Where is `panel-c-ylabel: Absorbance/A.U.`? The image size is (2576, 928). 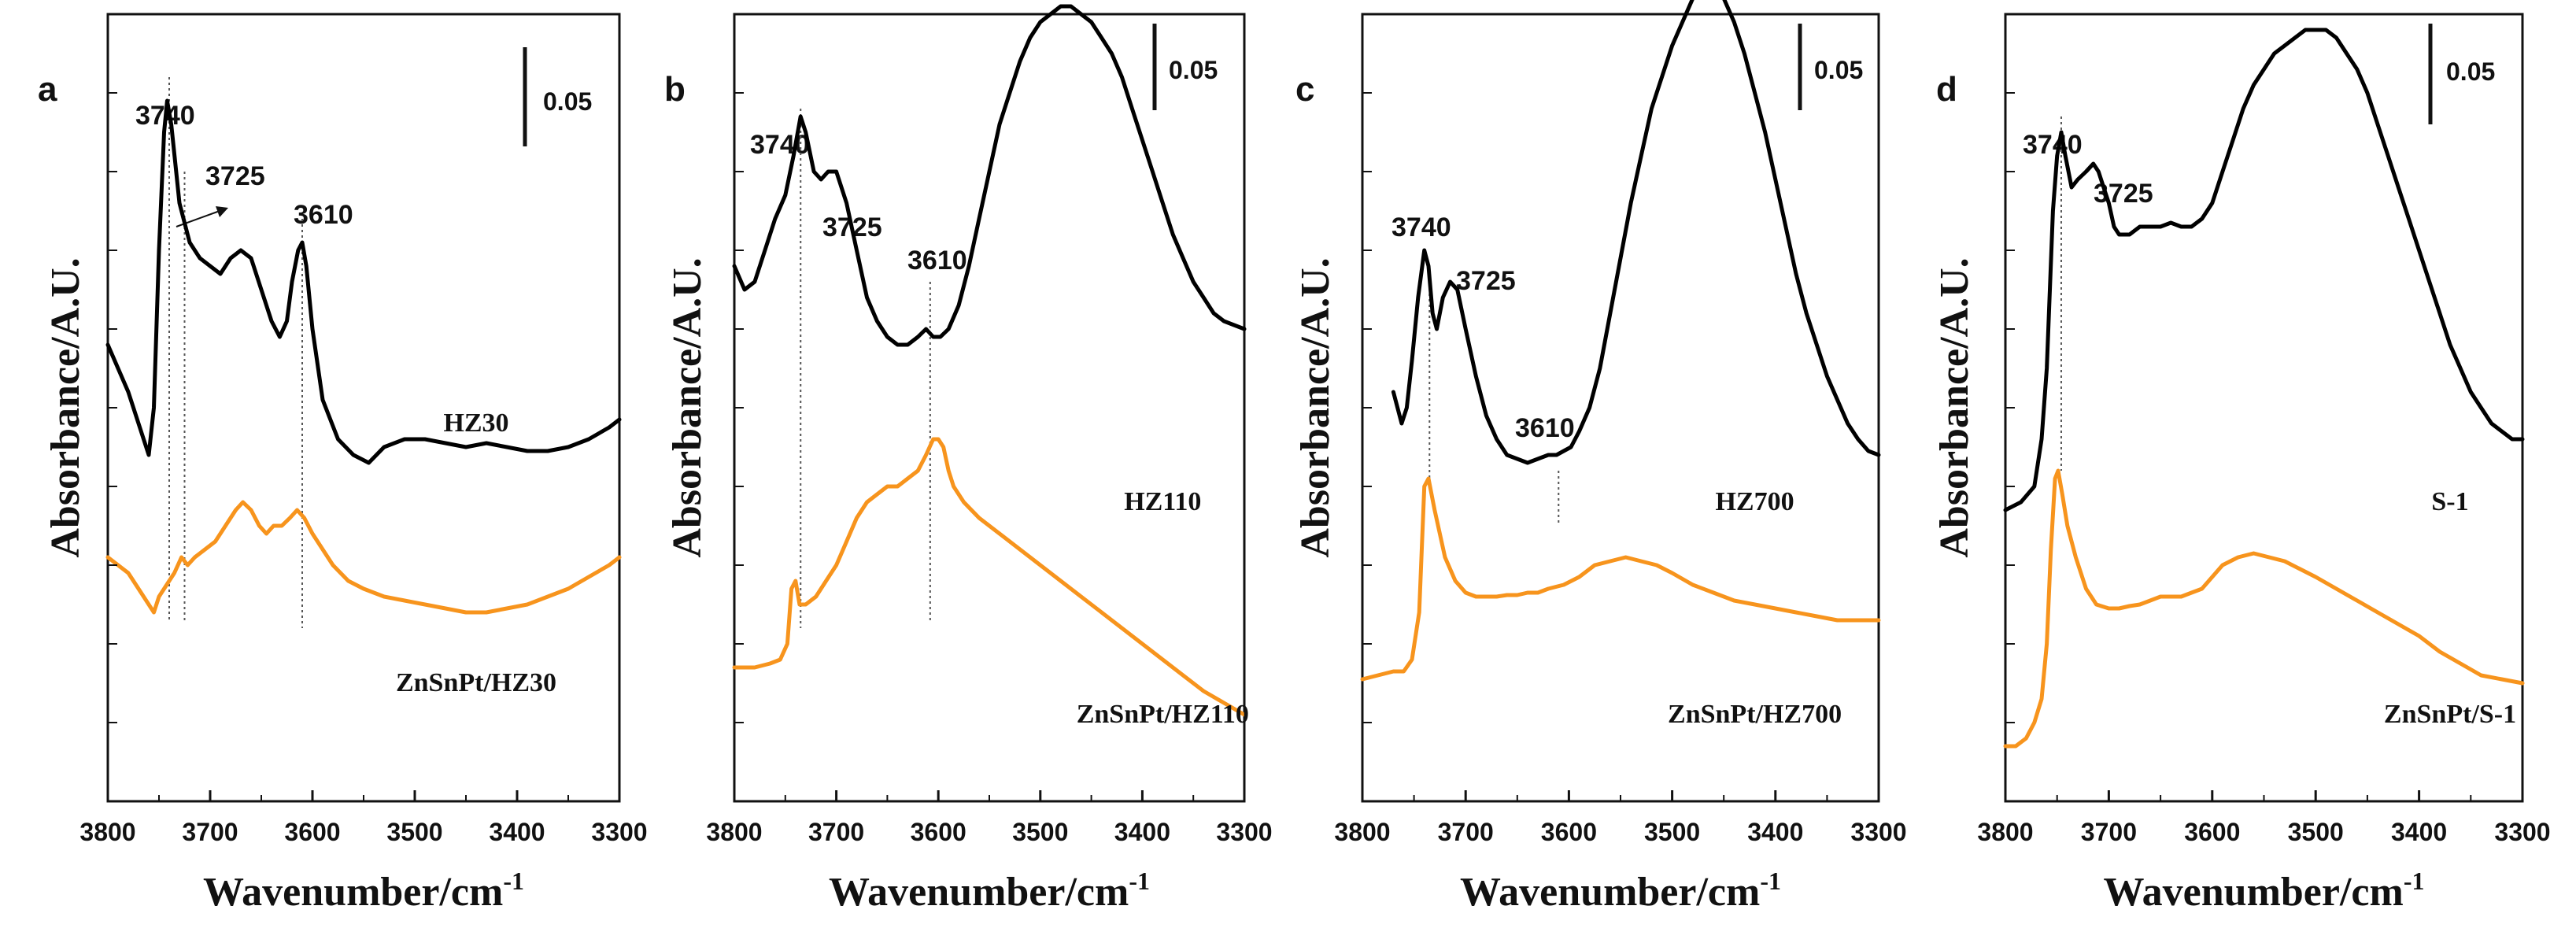
panel-c-ylabel: Absorbance/A.U. is located at coordinates (1315, 407).